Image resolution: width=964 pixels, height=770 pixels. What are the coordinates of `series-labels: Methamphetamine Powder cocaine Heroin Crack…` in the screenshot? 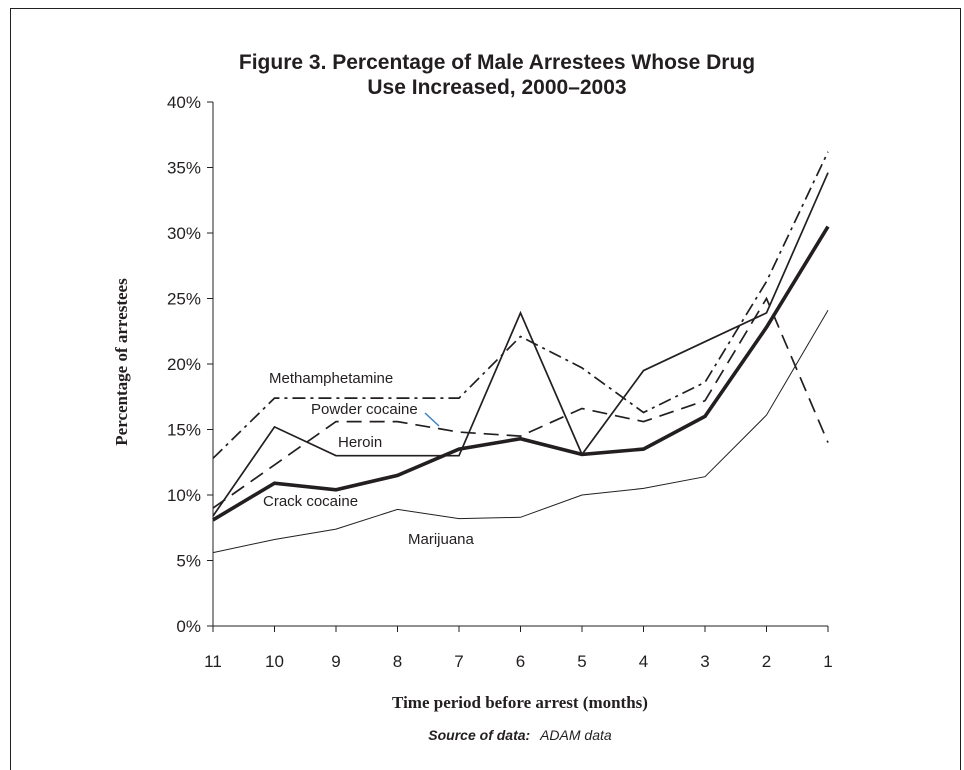 It's located at (369, 459).